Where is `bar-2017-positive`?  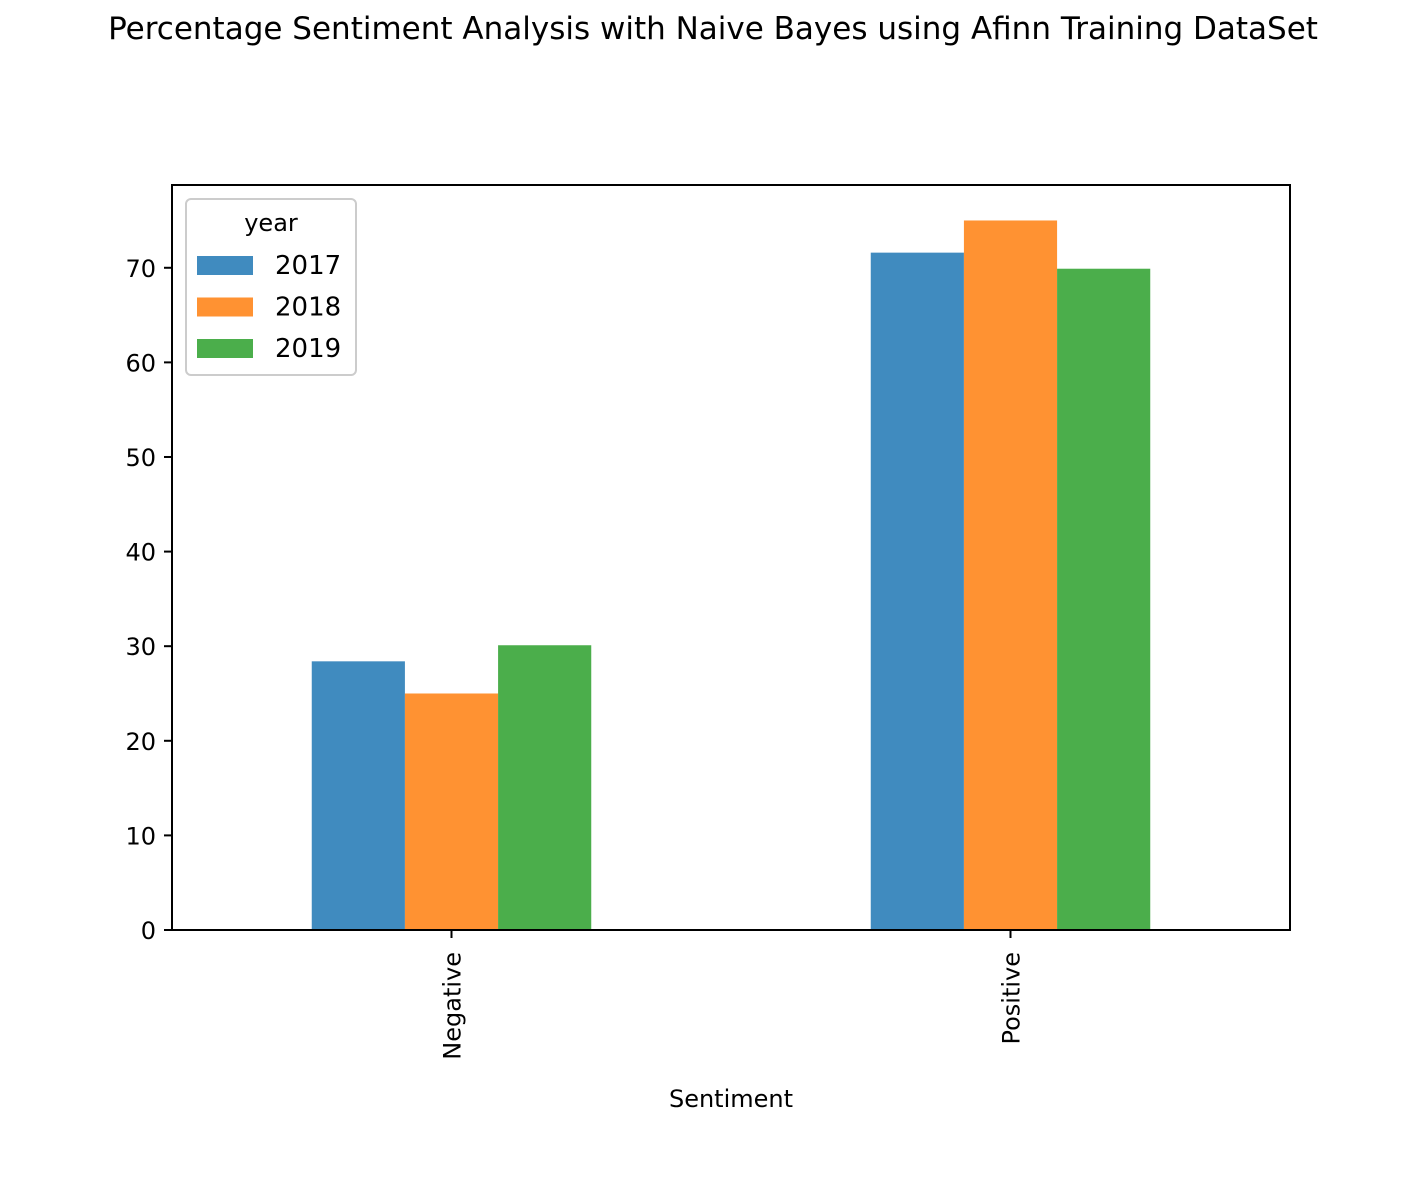
bar-2017-positive is located at coordinates (917, 591).